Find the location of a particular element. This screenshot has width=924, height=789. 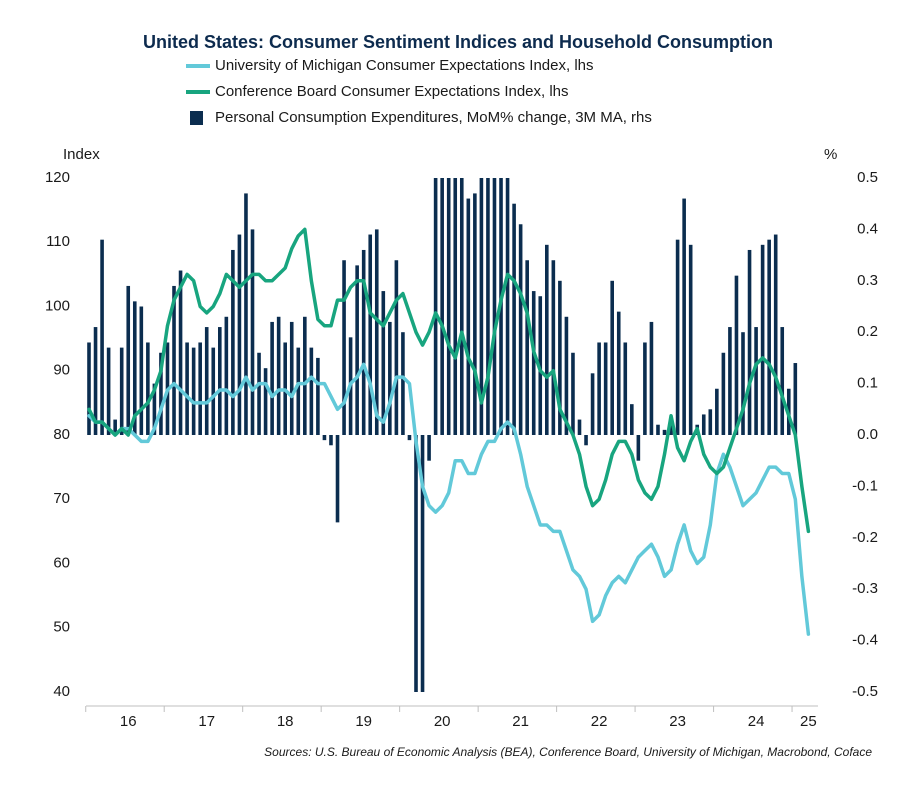

y-axis-label: Index is located at coordinates (81, 154).